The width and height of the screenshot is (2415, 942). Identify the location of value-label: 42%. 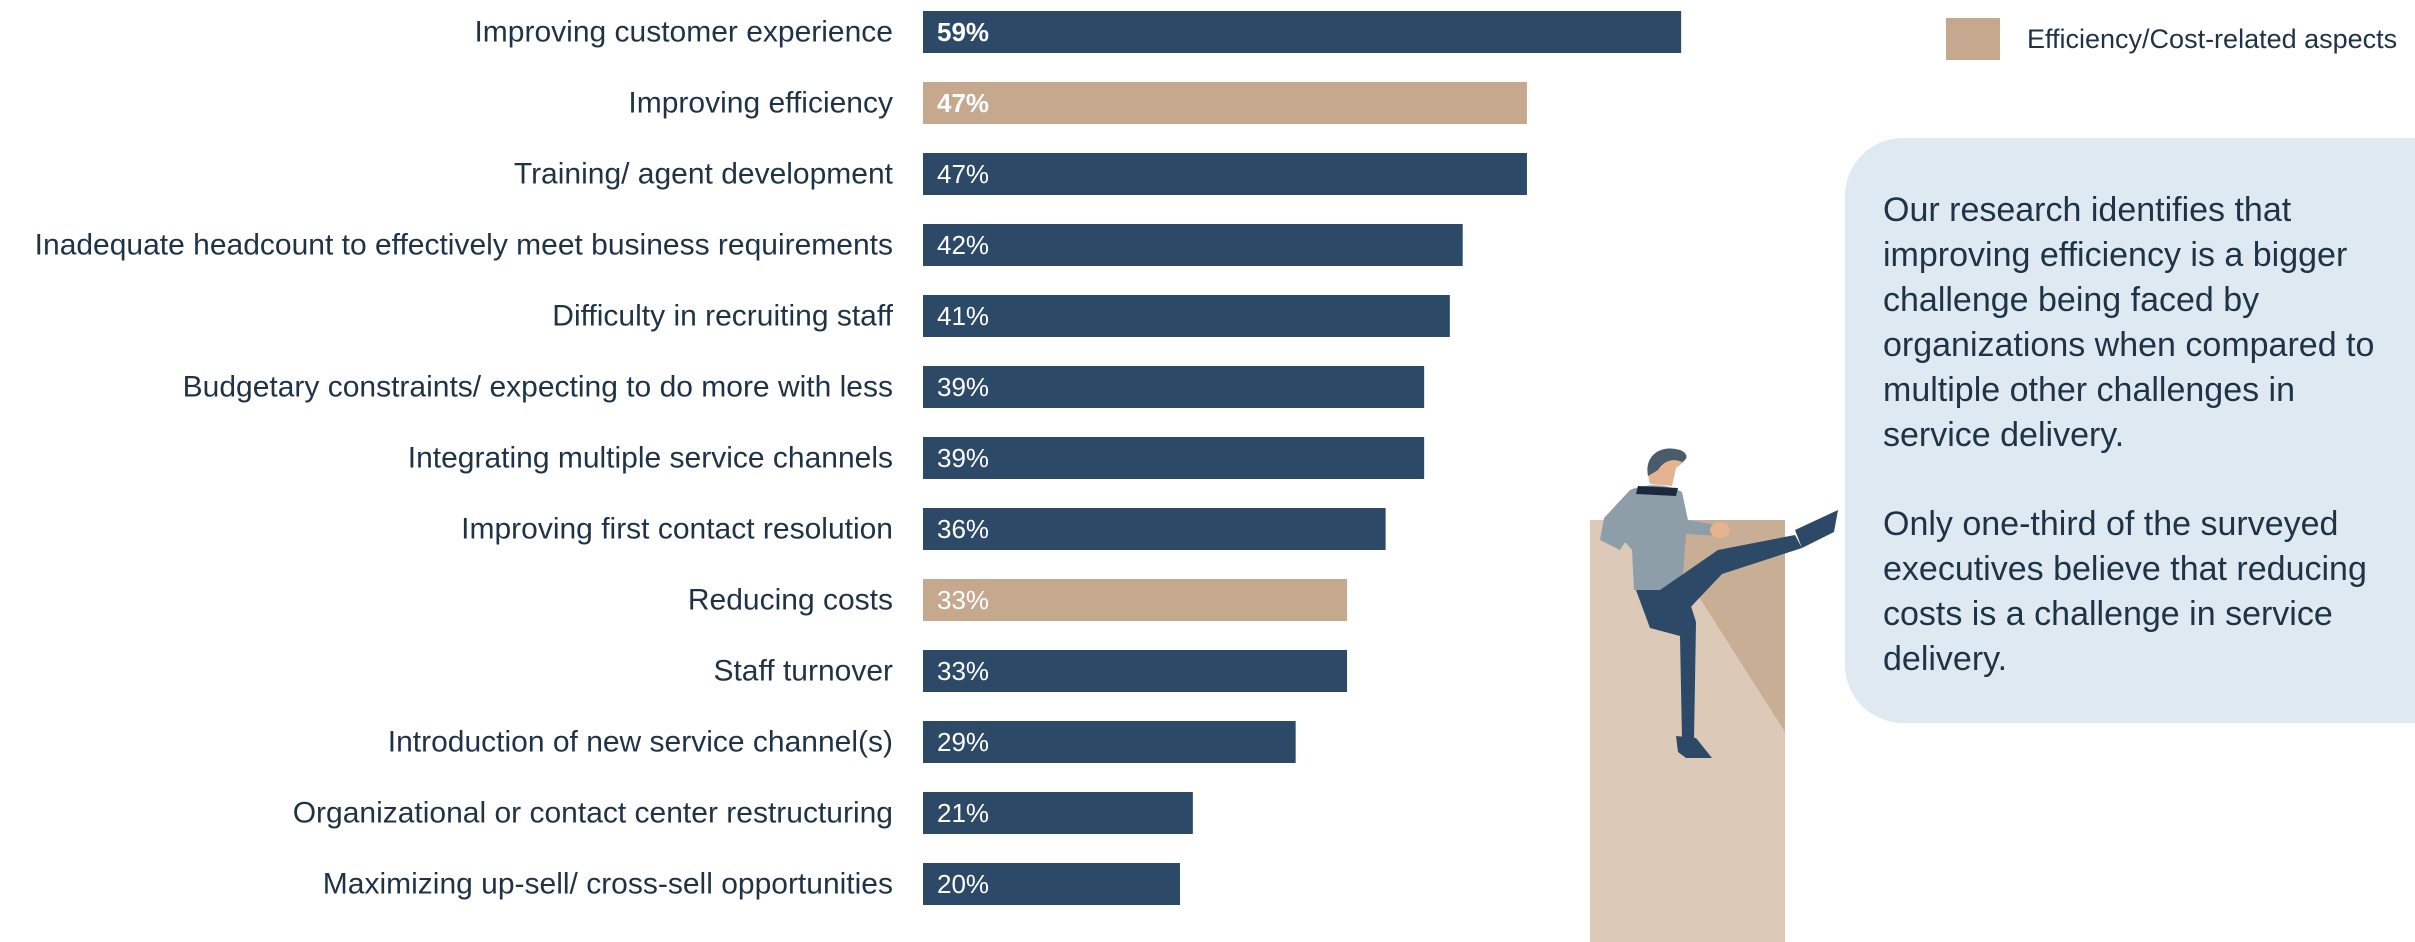
(963, 245).